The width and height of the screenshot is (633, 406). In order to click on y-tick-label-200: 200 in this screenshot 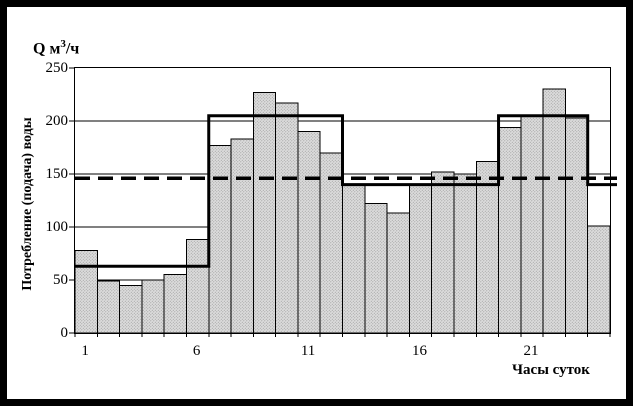, I will do `click(57, 121)`.